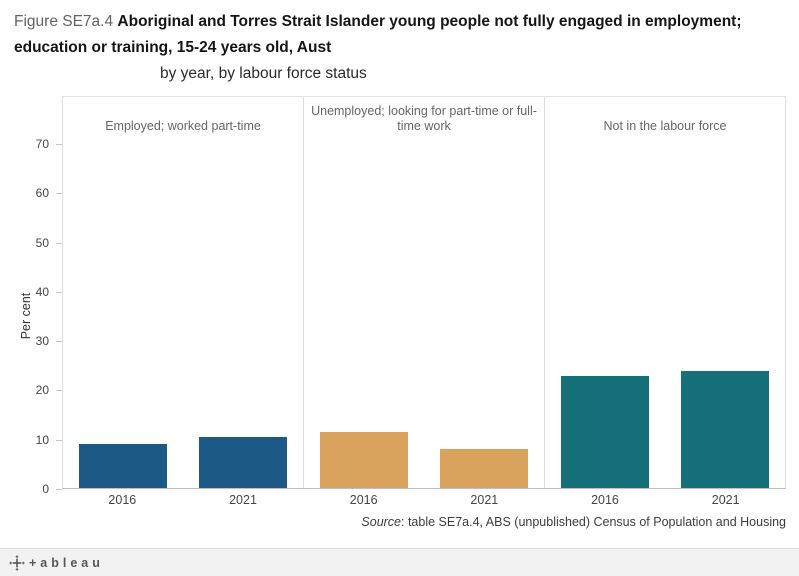 Image resolution: width=799 pixels, height=576 pixels. Describe the element at coordinates (381, 522) in the screenshot. I see `source-label: Source` at that location.